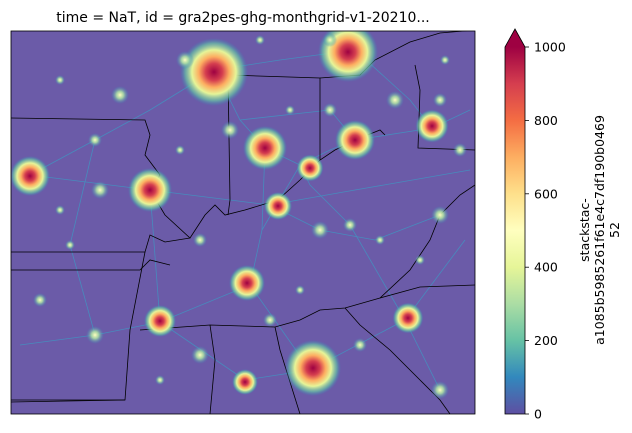  I want to click on hotspot-indianapolis, so click(265, 148).